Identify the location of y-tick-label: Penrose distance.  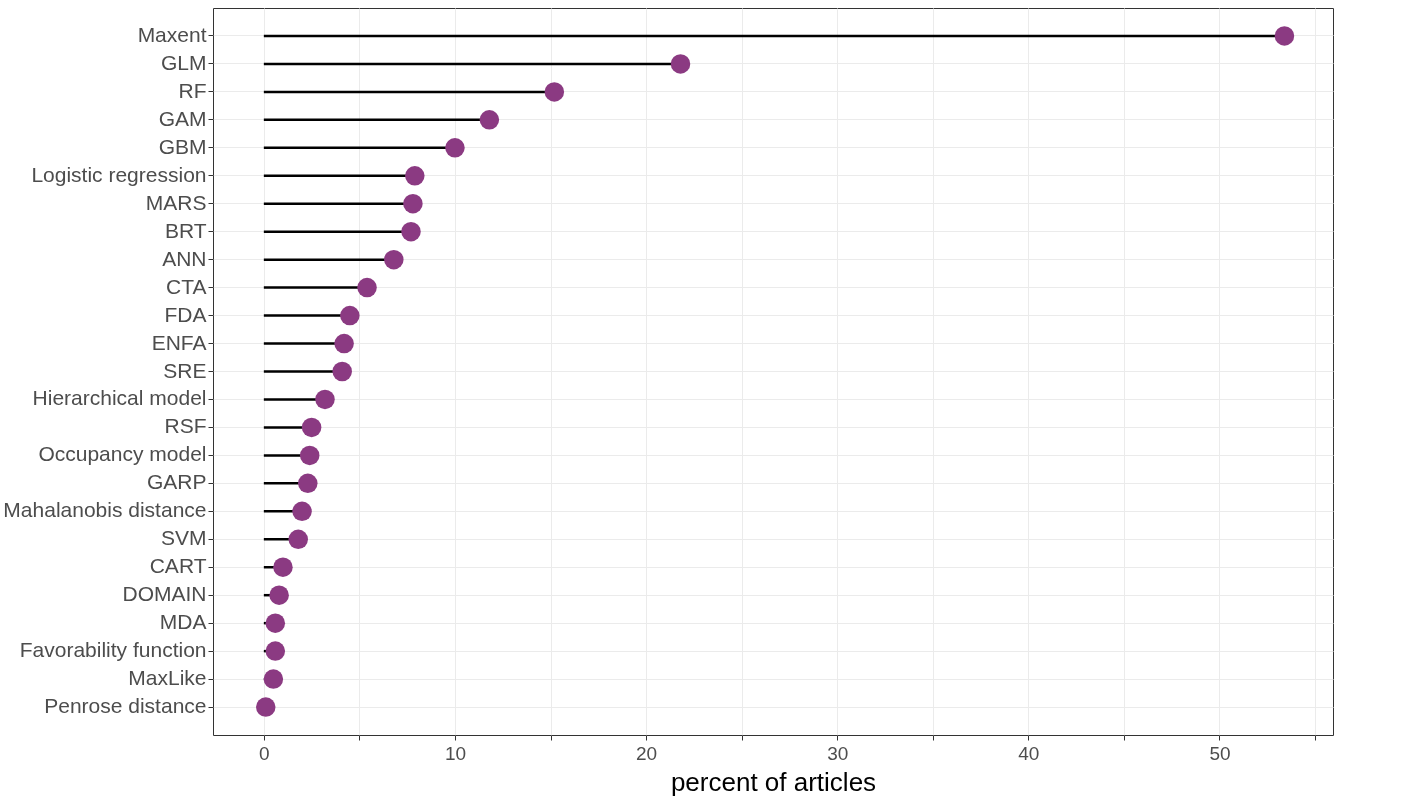
(125, 706).